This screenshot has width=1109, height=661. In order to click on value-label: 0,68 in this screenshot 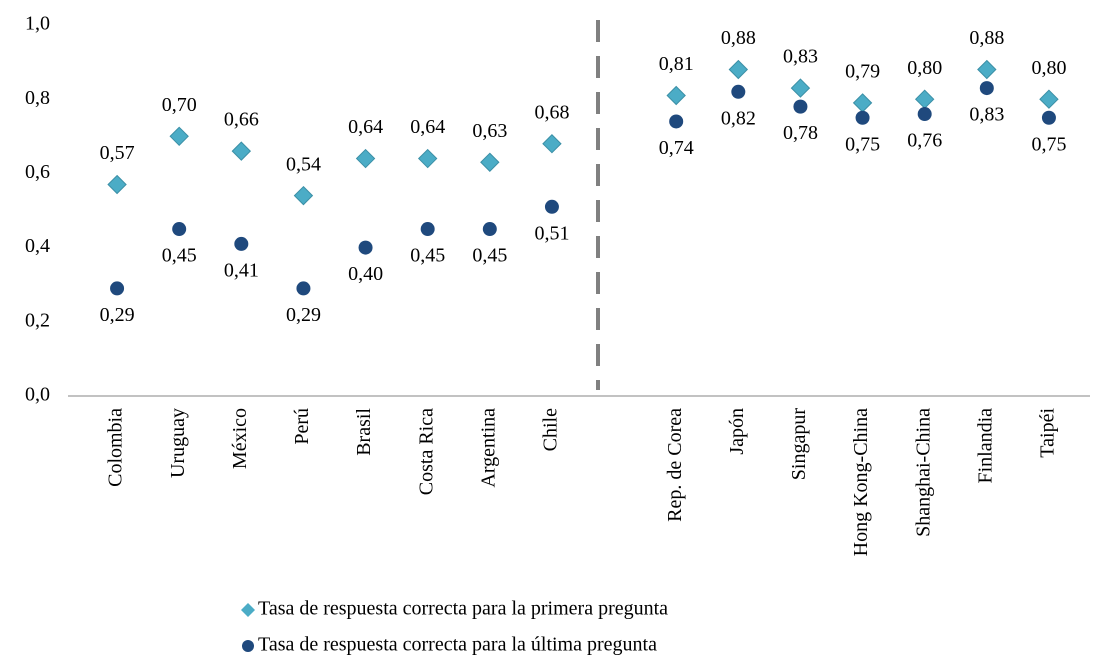, I will do `click(551, 112)`.